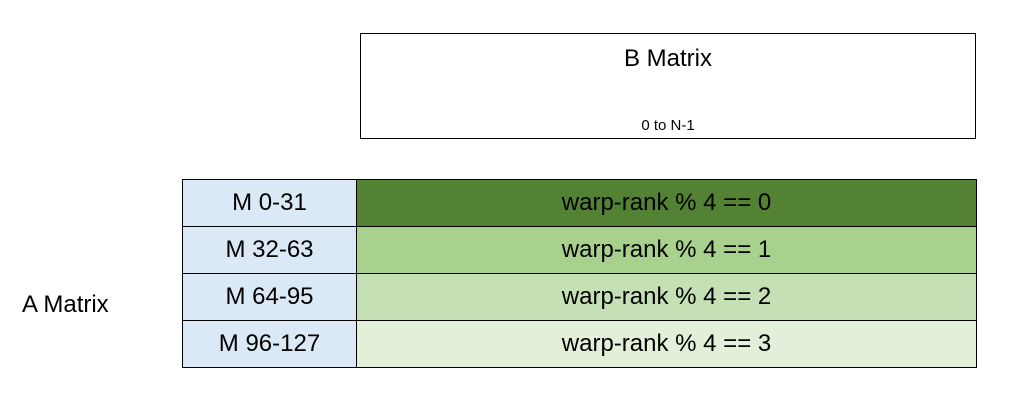 This screenshot has width=1012, height=407. Describe the element at coordinates (666, 250) in the screenshot. I see `warp-rank-cell: warp-rank % 4 == 1` at that location.